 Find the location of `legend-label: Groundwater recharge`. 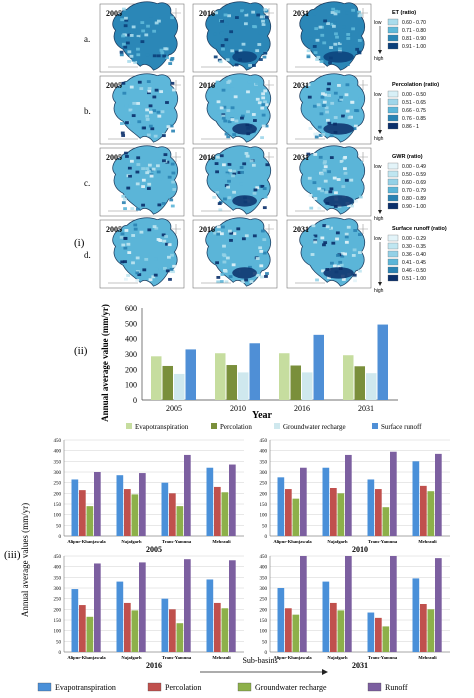

legend-label: Groundwater recharge is located at coordinates (291, 687).